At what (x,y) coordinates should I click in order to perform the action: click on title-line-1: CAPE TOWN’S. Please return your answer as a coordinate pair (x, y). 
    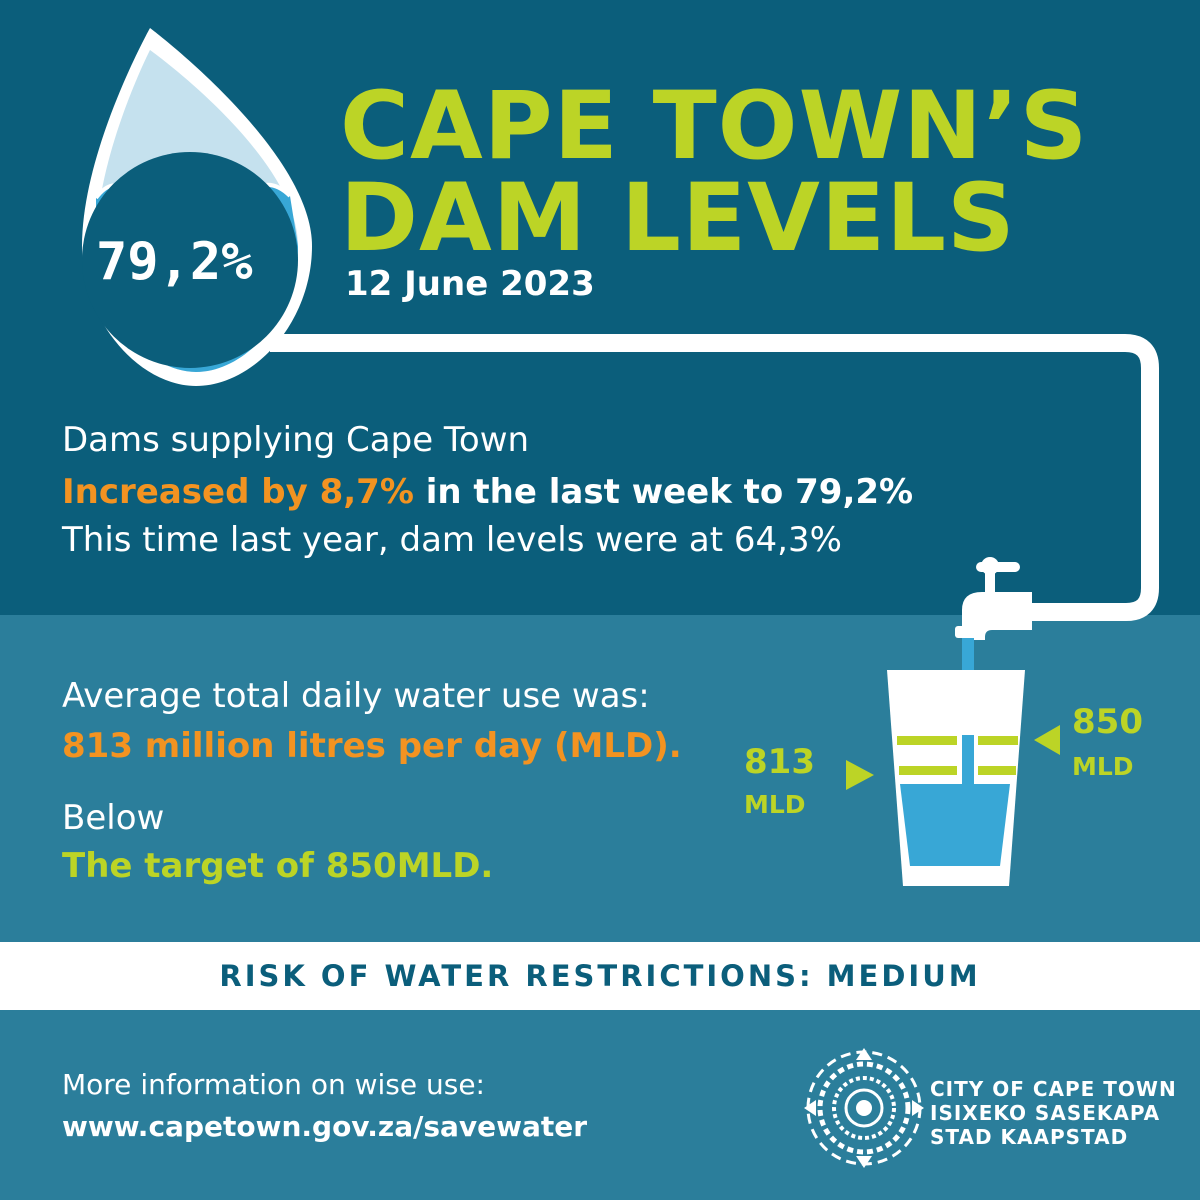
    Looking at the image, I should click on (714, 126).